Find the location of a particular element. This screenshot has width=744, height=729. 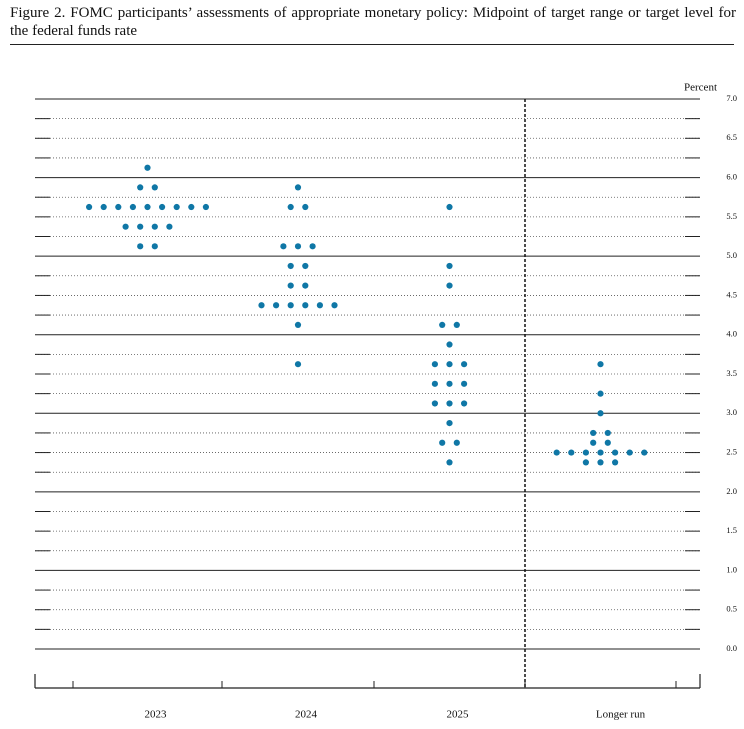

title-rule is located at coordinates (372, 44).